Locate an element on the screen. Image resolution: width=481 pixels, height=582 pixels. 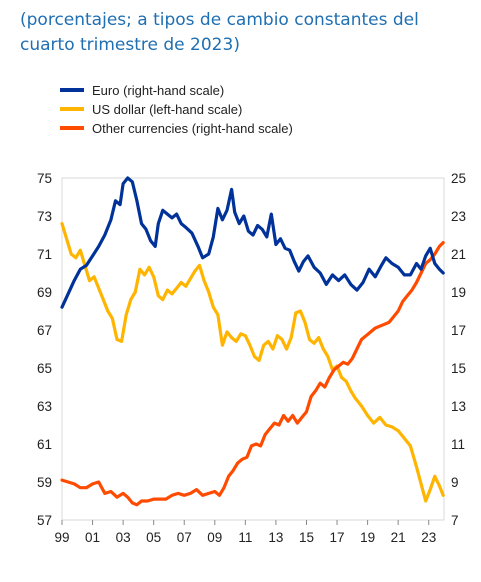
left-tick-label: 63 is located at coordinates (44, 406).